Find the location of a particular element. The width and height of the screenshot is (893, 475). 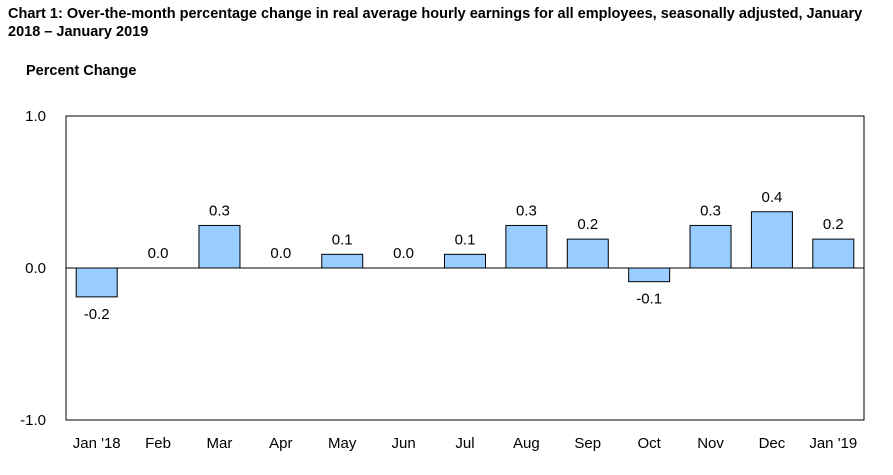

x-tick-label: Mar is located at coordinates (220, 443).